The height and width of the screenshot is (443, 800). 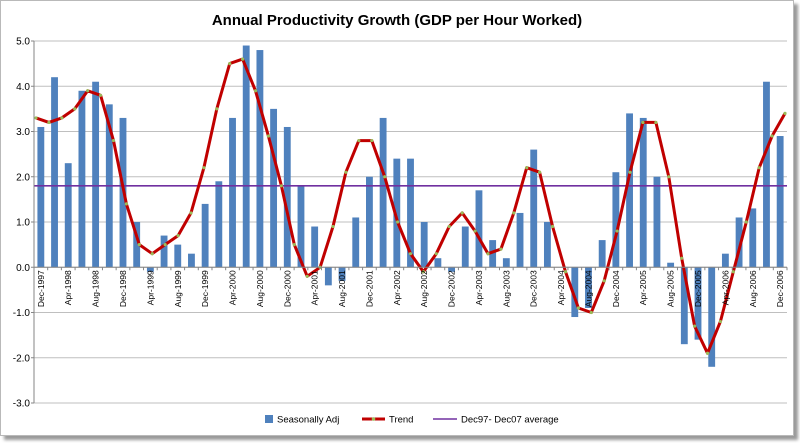 I want to click on x-tick-label: Aug-1998, so click(x=96, y=288).